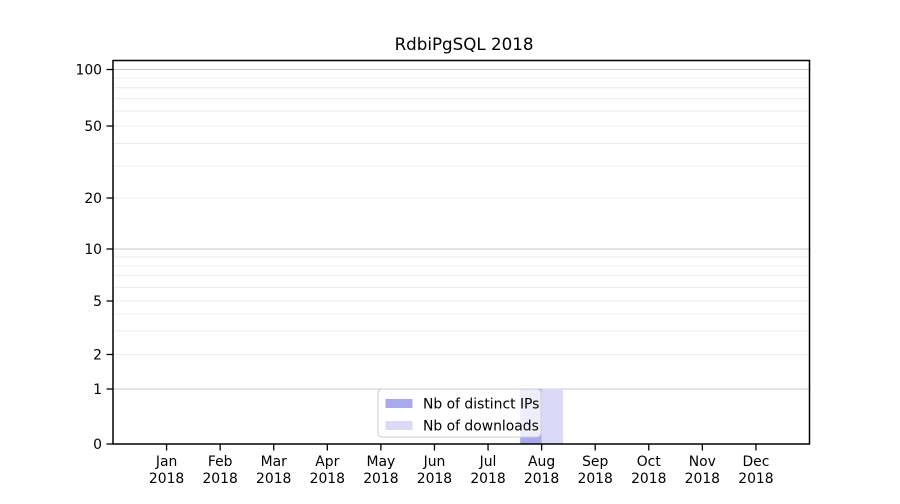  I want to click on y-tick-label: 5, so click(97, 302).